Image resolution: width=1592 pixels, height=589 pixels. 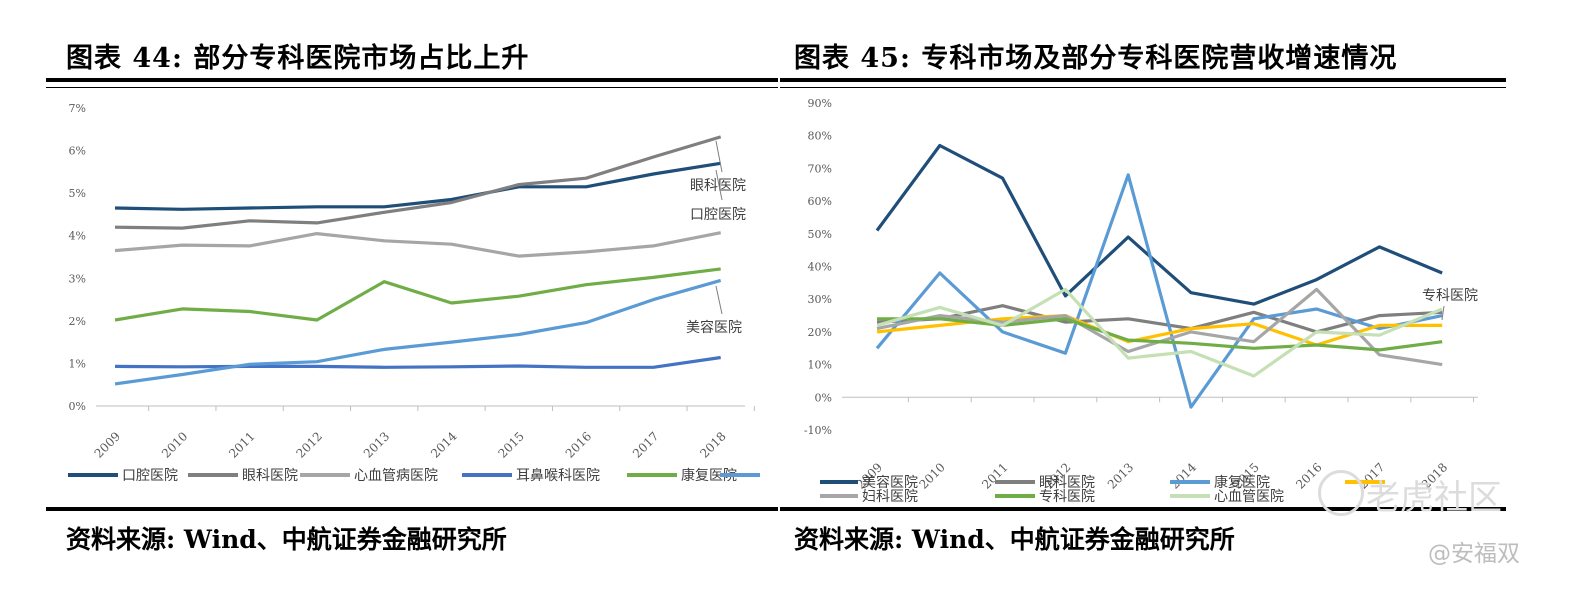 What do you see at coordinates (818, 430) in the screenshot?
I see `right-y-tick-label: -10%` at bounding box center [818, 430].